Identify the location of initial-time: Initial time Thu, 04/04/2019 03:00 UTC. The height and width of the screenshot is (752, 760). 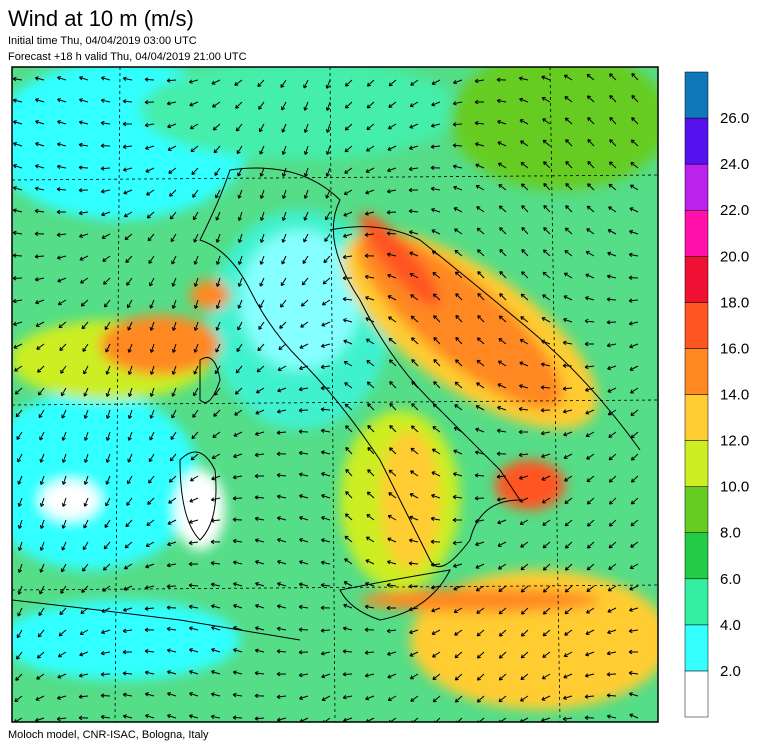
(102, 41).